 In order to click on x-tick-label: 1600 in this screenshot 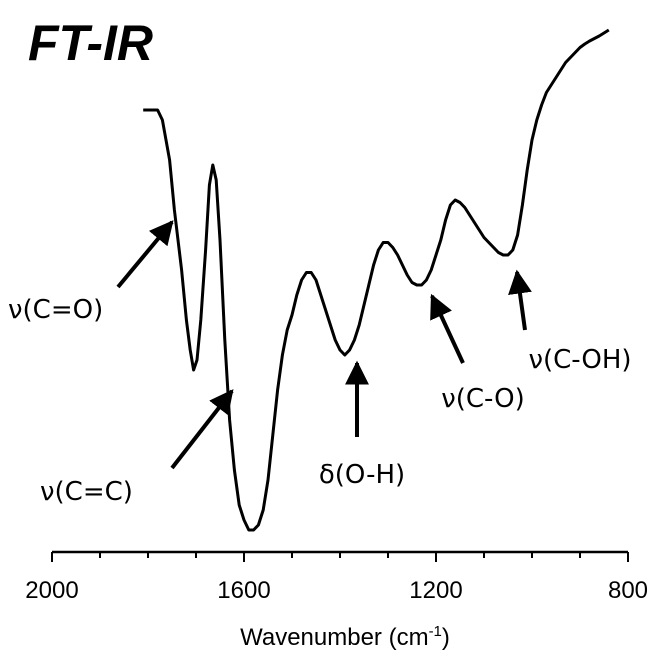, I will do `click(243, 590)`.